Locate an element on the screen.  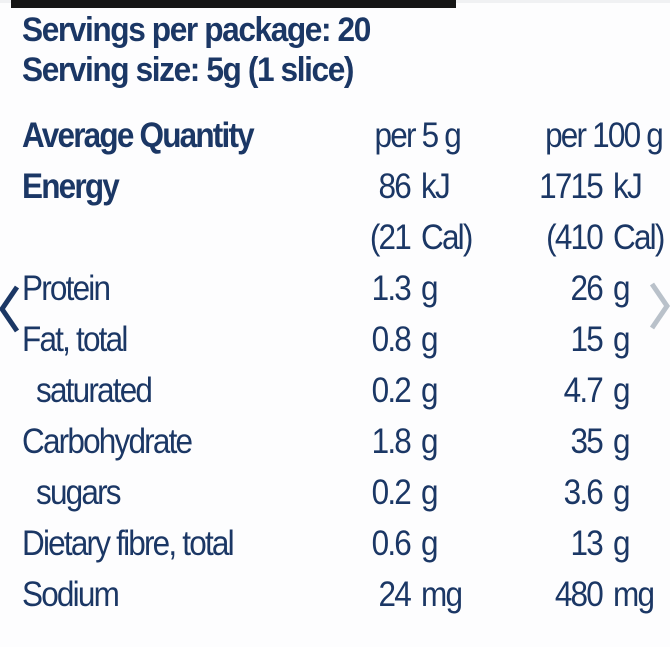
column-header-nutrient: Average Quantity is located at coordinates (138, 135).